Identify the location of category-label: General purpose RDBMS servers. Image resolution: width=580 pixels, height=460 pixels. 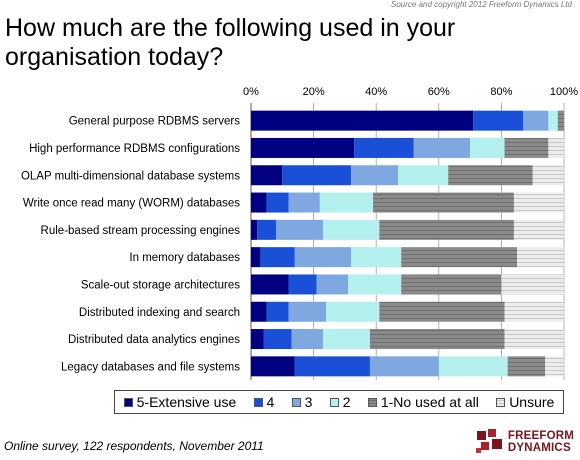
(155, 122).